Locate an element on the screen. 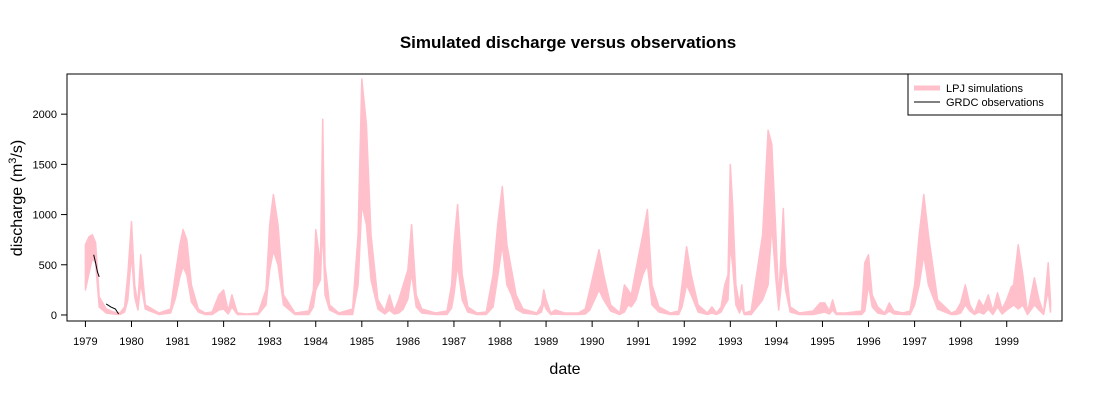 This screenshot has height=412, width=1100. y-tick-label: 500 is located at coordinates (48, 266).